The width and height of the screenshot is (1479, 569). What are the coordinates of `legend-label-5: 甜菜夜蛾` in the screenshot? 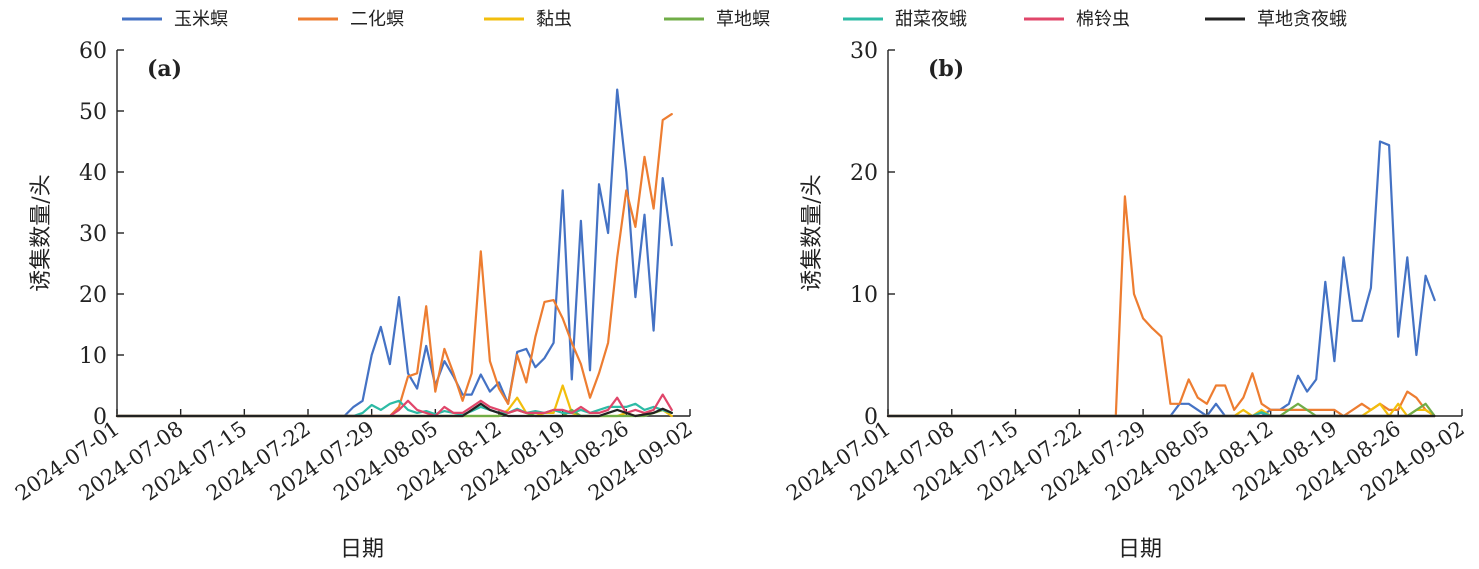 It's located at (931, 19).